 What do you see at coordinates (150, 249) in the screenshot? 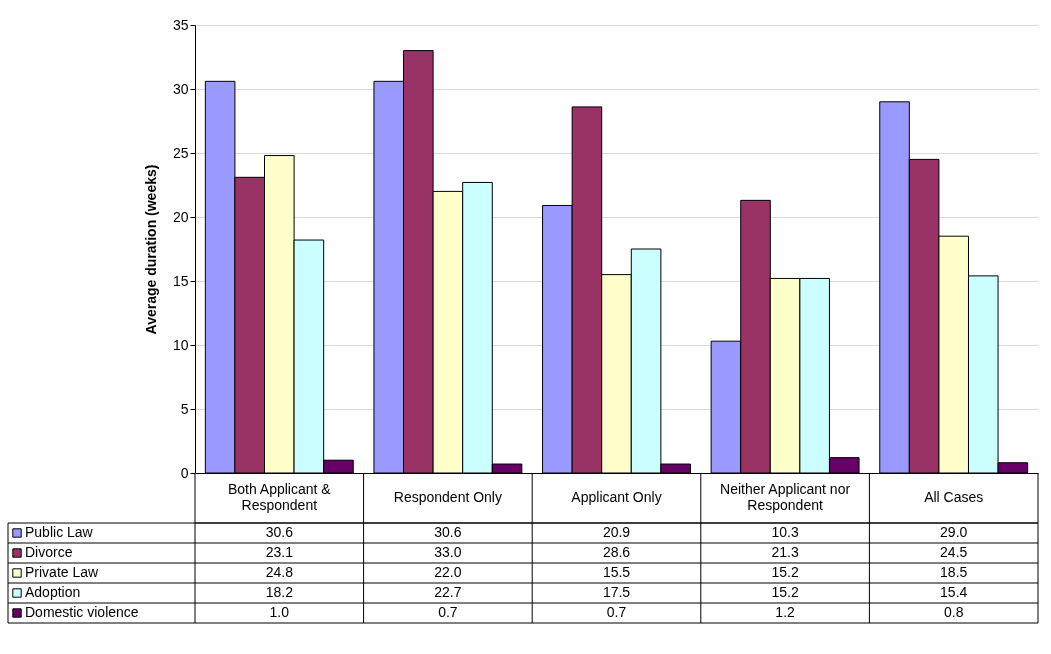
I see `y-axis-title: Average duration (weeks)` at bounding box center [150, 249].